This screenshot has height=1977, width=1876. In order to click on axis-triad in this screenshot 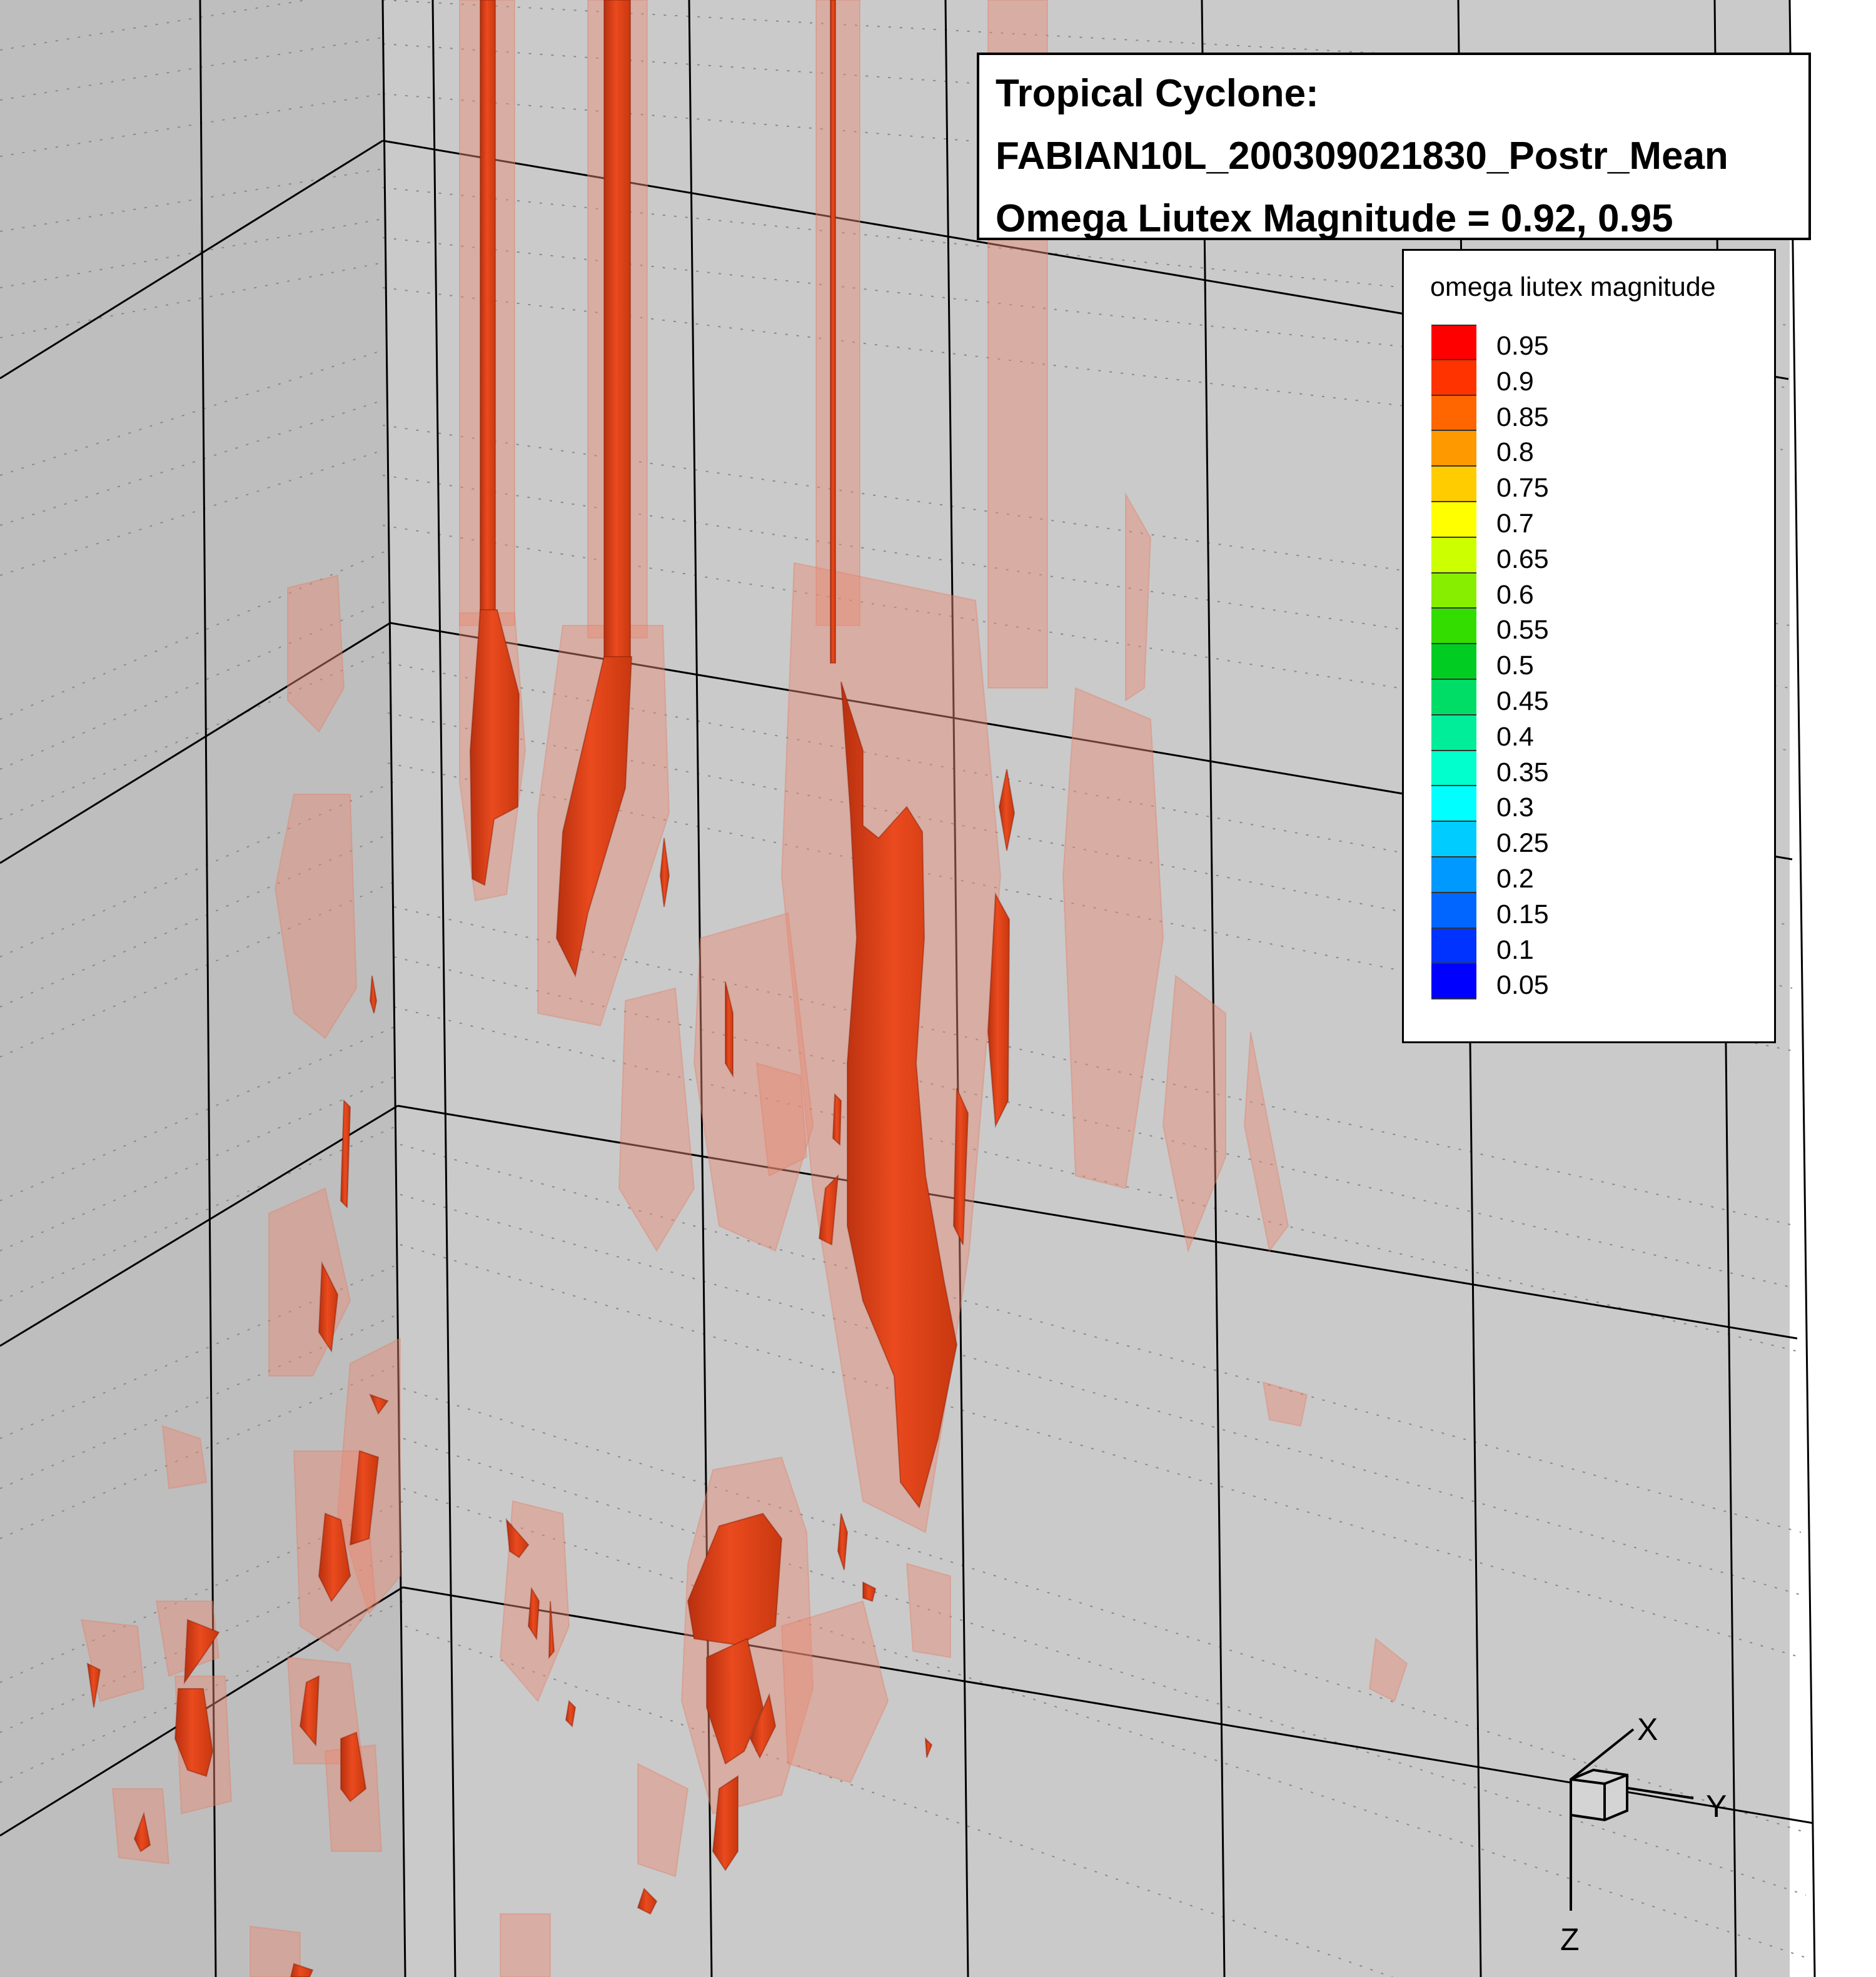, I will do `click(1632, 1820)`.